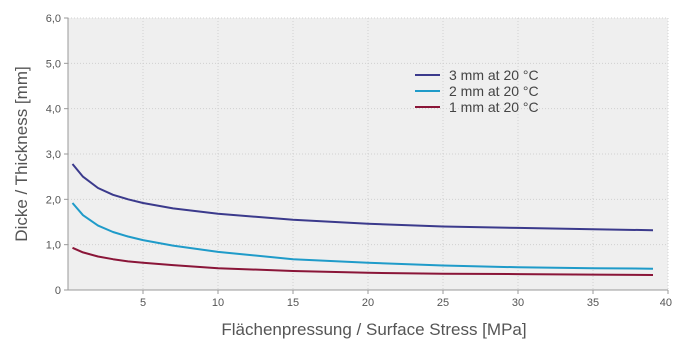 The height and width of the screenshot is (343, 673). Describe the element at coordinates (518, 303) in the screenshot. I see `x-tick-label-5: 30` at that location.